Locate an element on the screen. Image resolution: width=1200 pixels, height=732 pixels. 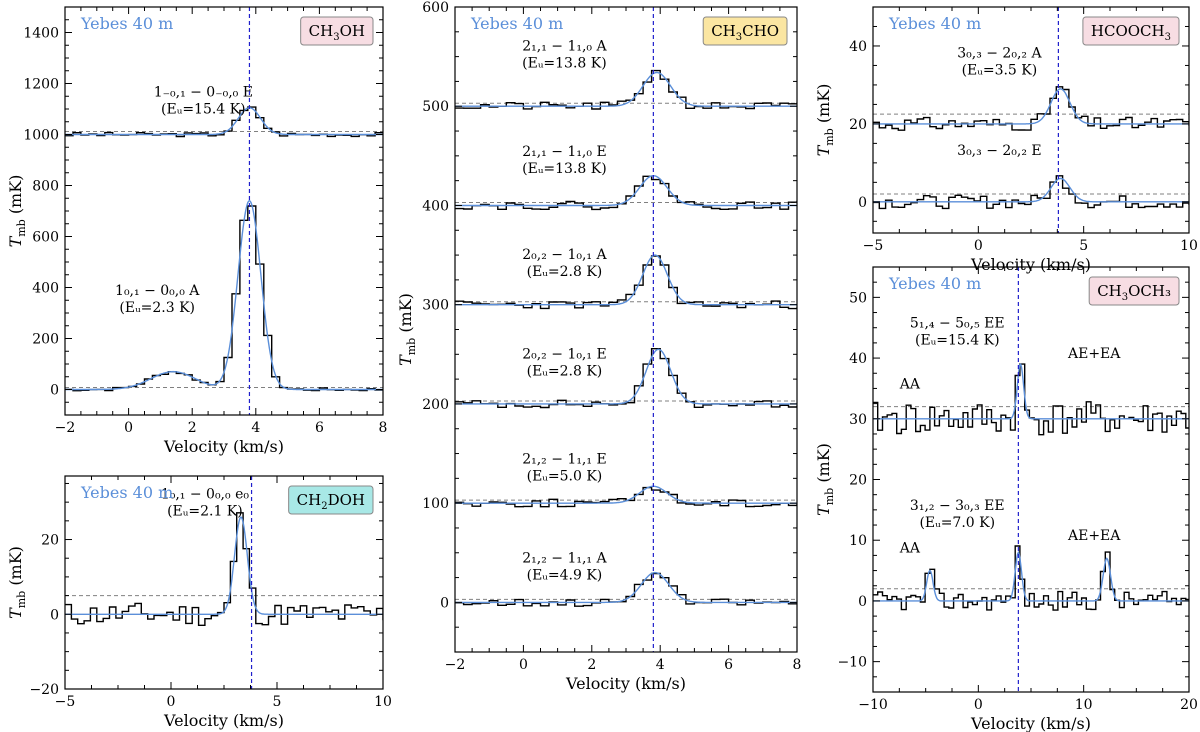
x-tick-label: −2 is located at coordinates (455, 665).